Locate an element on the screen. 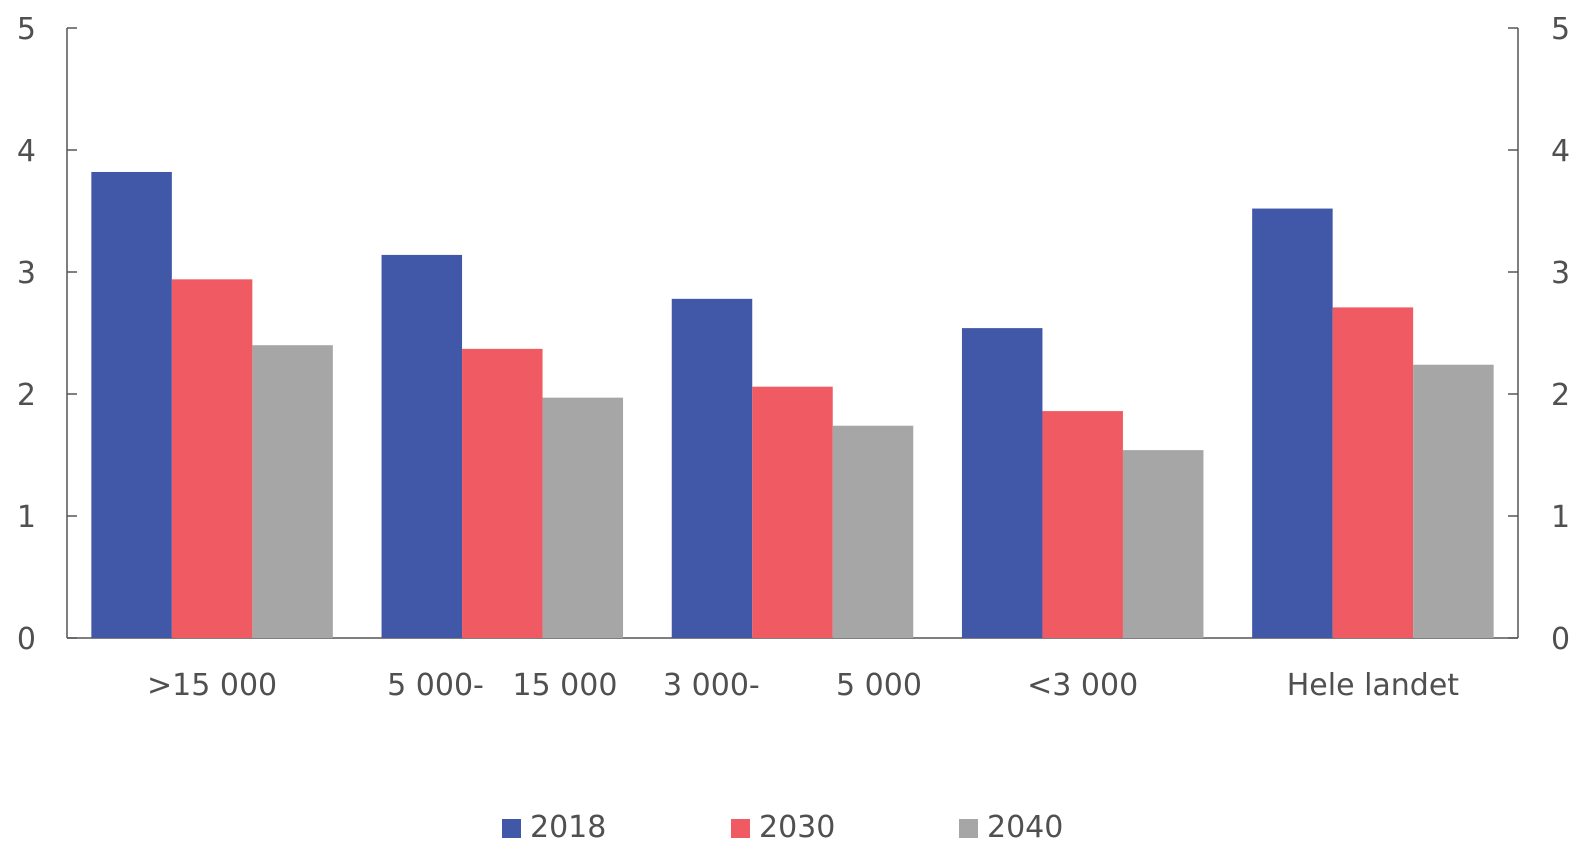 This screenshot has height=849, width=1587. y-tick-label-right: 5 is located at coordinates (1560, 29).